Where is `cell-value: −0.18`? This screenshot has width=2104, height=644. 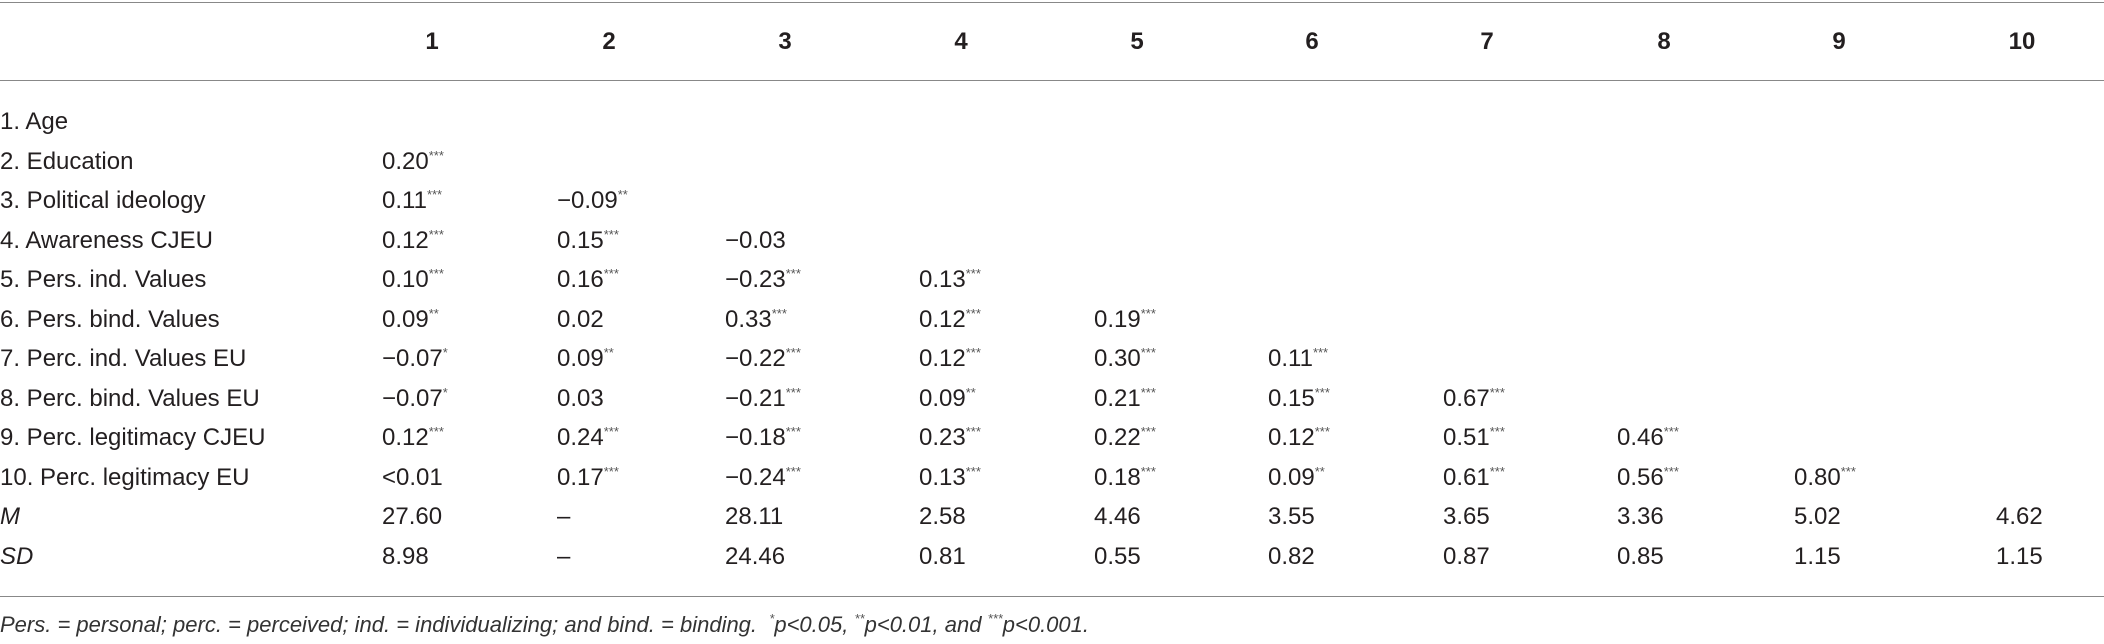 cell-value: −0.18 is located at coordinates (755, 437).